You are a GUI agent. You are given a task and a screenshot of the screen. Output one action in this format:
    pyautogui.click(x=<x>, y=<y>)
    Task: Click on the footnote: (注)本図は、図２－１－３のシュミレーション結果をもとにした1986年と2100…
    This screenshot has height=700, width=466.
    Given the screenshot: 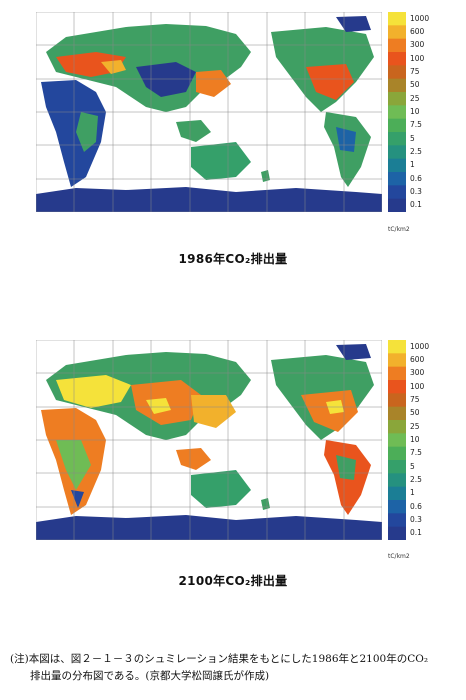 What is the action you would take?
    pyautogui.click(x=235, y=668)
    